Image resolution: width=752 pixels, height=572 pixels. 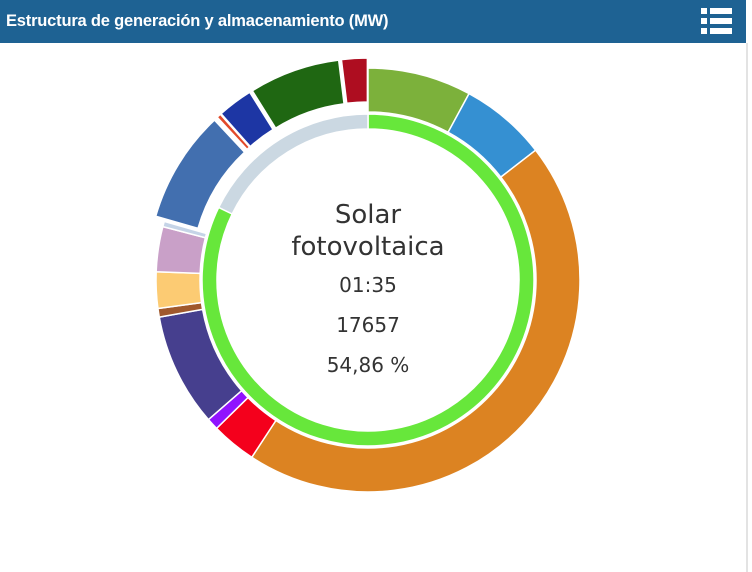 I want to click on center-percent: 54,86 %, so click(x=368, y=365).